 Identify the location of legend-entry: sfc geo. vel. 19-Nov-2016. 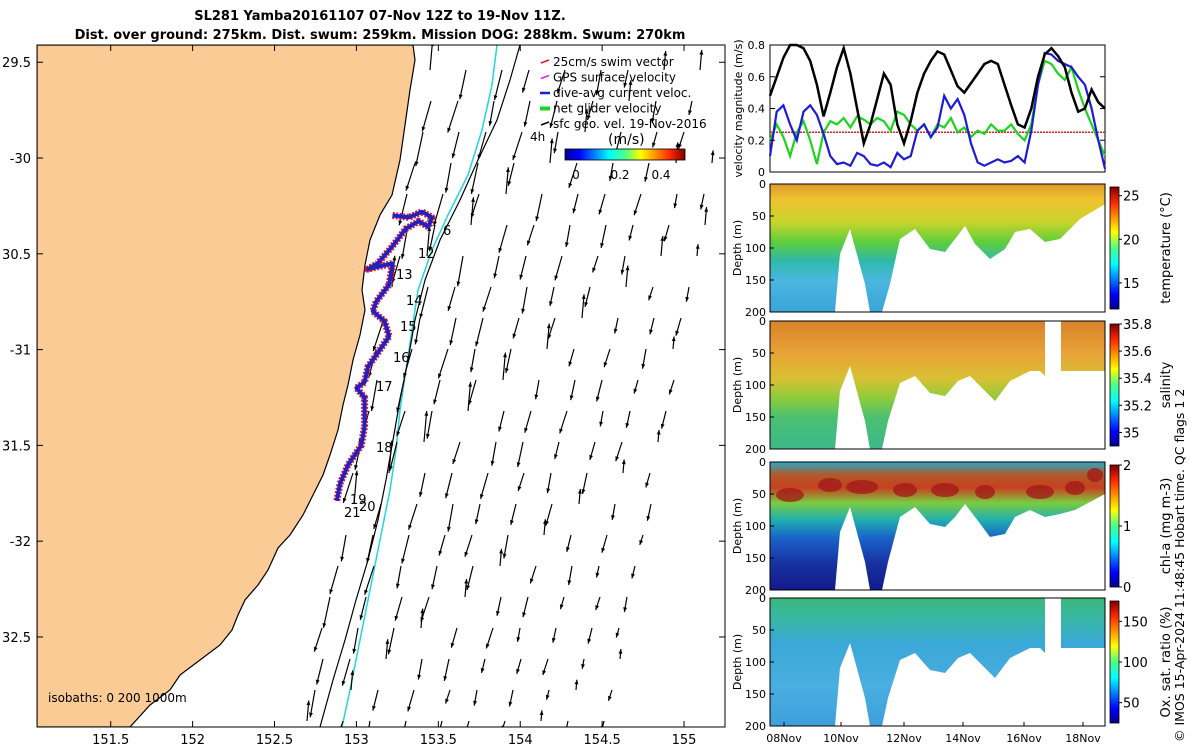
(630, 124).